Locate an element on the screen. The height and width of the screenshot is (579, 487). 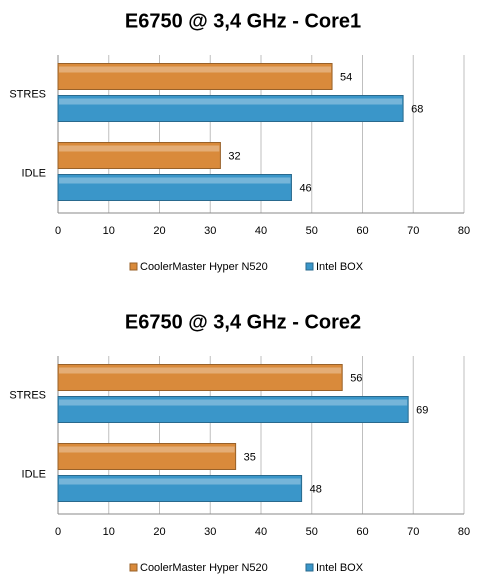
value-label: 68 is located at coordinates (417, 109).